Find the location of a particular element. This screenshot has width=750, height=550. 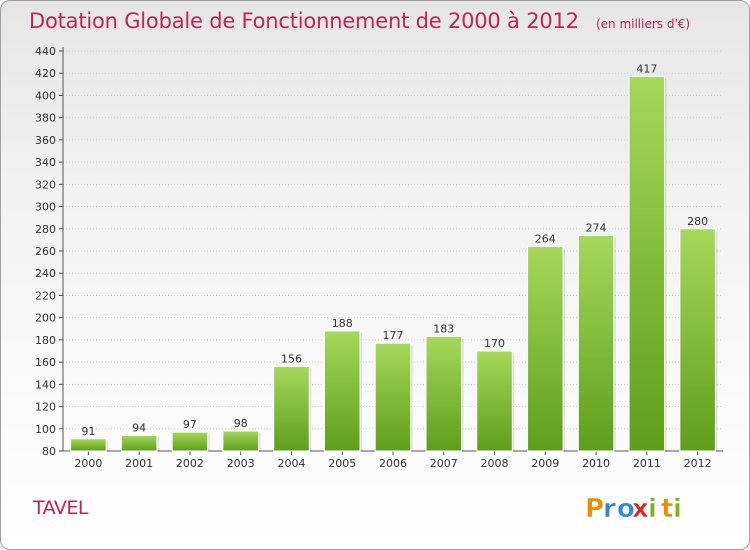

x-tick-label-2005: 2005 is located at coordinates (342, 463).